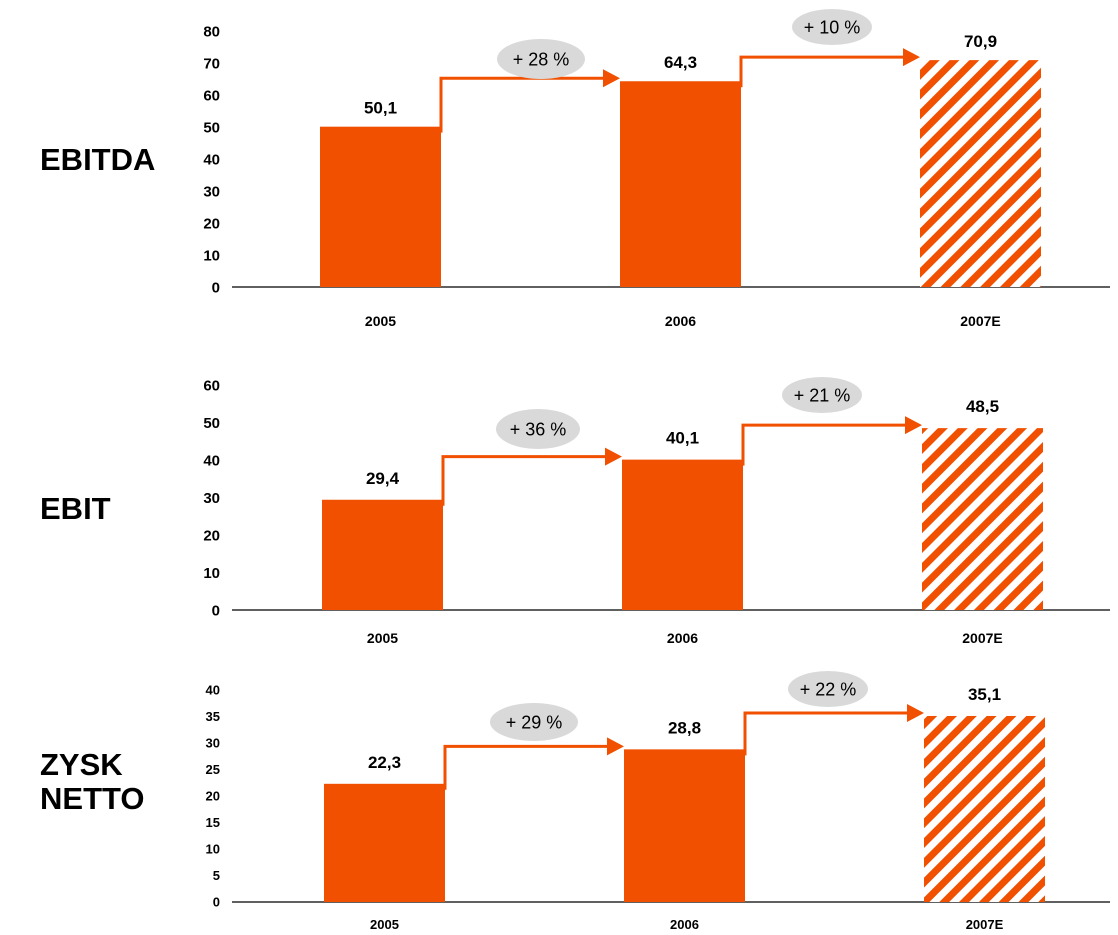 This screenshot has height=935, width=1118. Describe the element at coordinates (216, 875) in the screenshot. I see `y-tick-label: 5` at that location.